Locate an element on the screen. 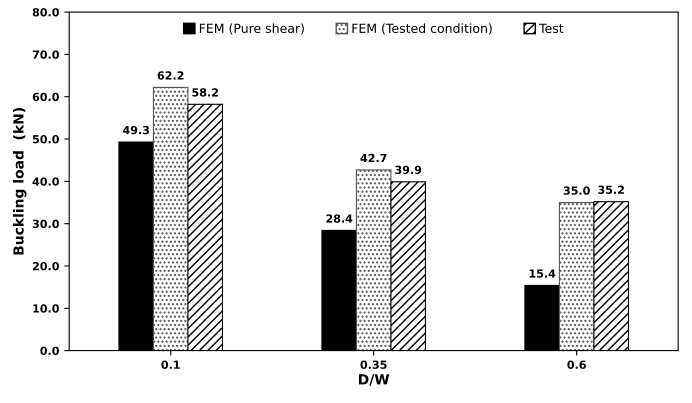  data-label: 49.3 is located at coordinates (136, 130).